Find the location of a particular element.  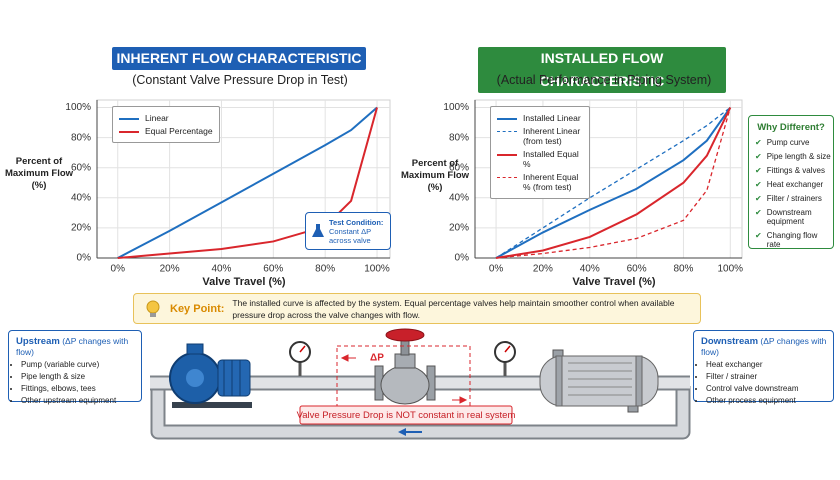

list-item: Filter / strainer is located at coordinates (769, 376).